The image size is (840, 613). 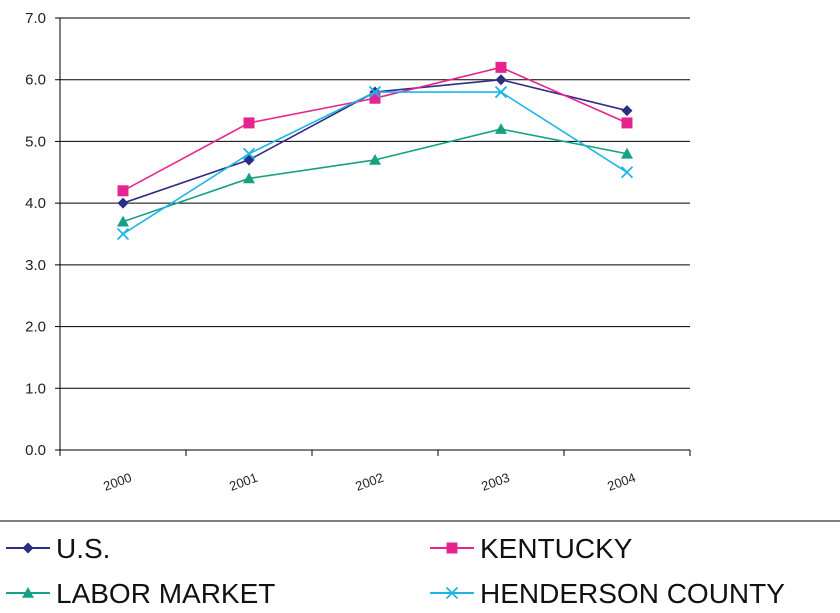 I want to click on x-tick-label: 2000, so click(x=117, y=482).